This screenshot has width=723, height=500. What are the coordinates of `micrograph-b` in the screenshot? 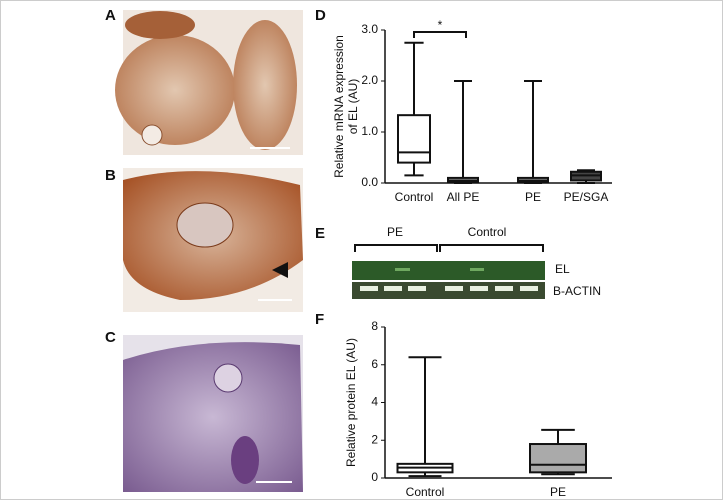 It's located at (213, 240).